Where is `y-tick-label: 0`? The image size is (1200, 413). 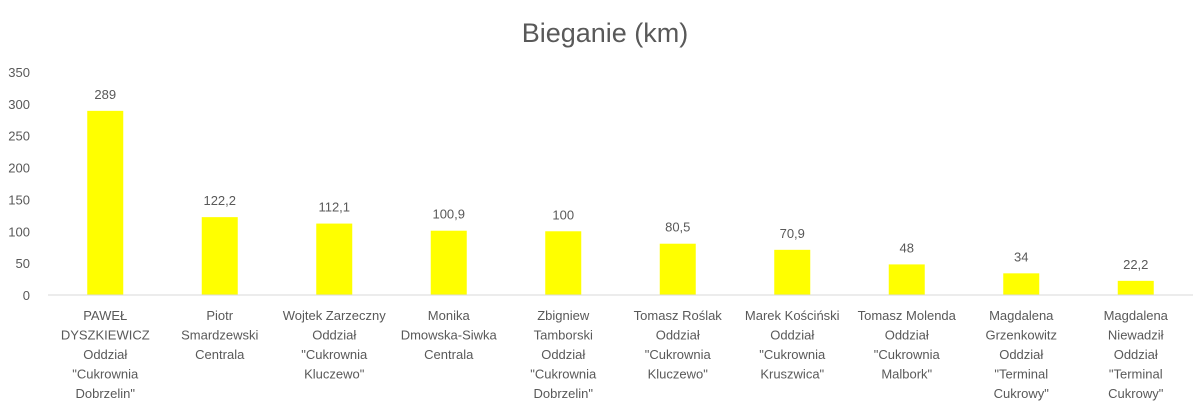
y-tick-label: 0 is located at coordinates (26, 295).